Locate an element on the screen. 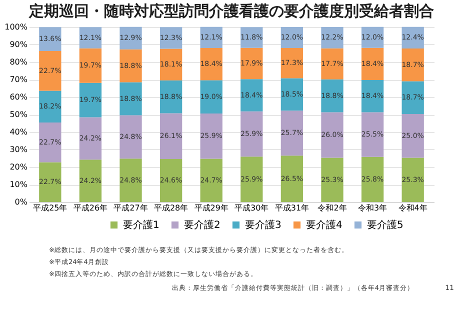 The image size is (462, 320). chart-title: 定期巡回・随時対応型訪問介護看護の要介護度別受給者割合 is located at coordinates (231, 11).